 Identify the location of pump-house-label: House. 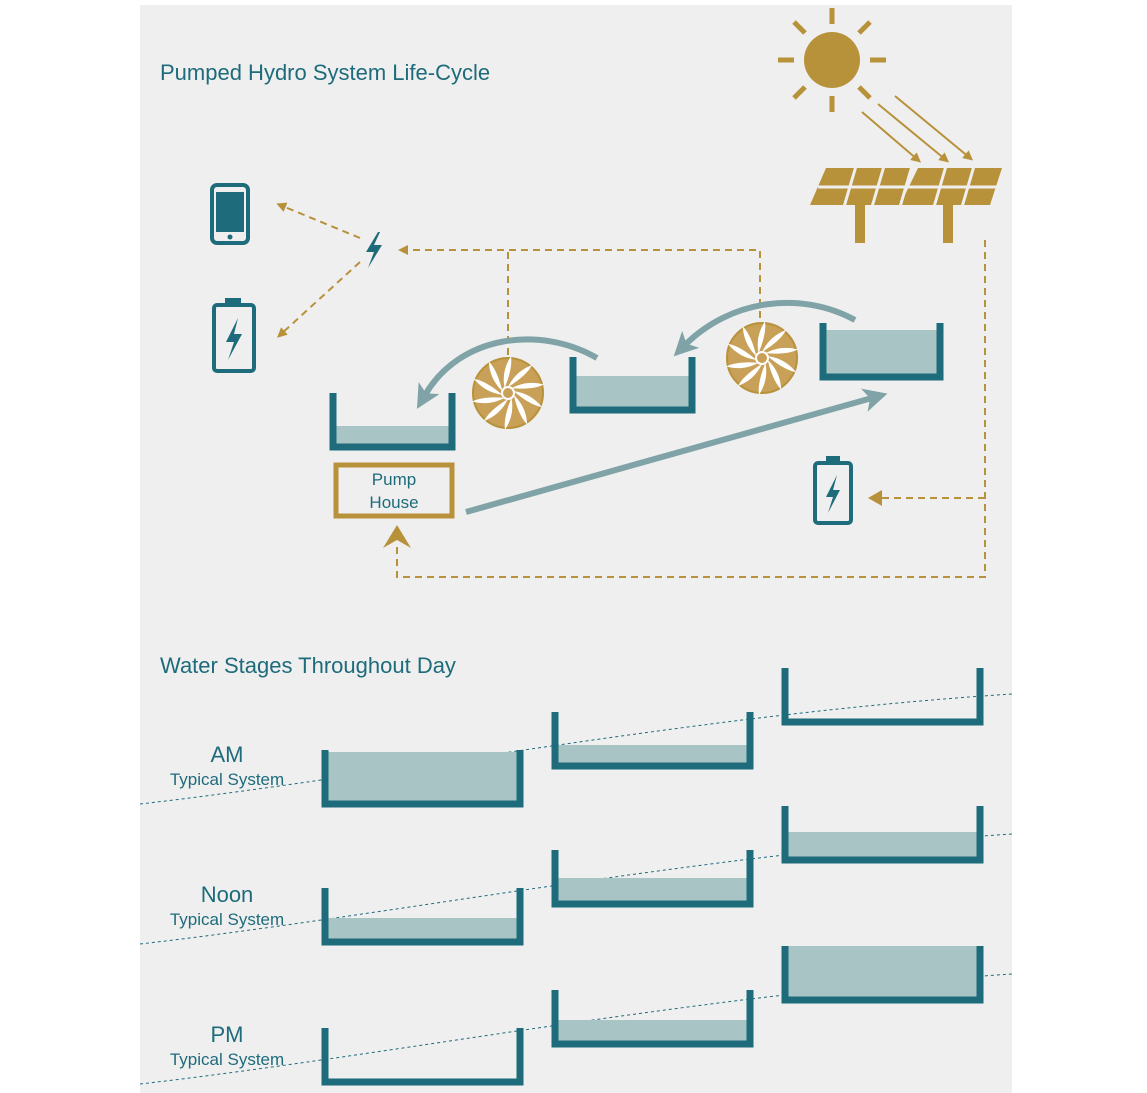
(393, 502).